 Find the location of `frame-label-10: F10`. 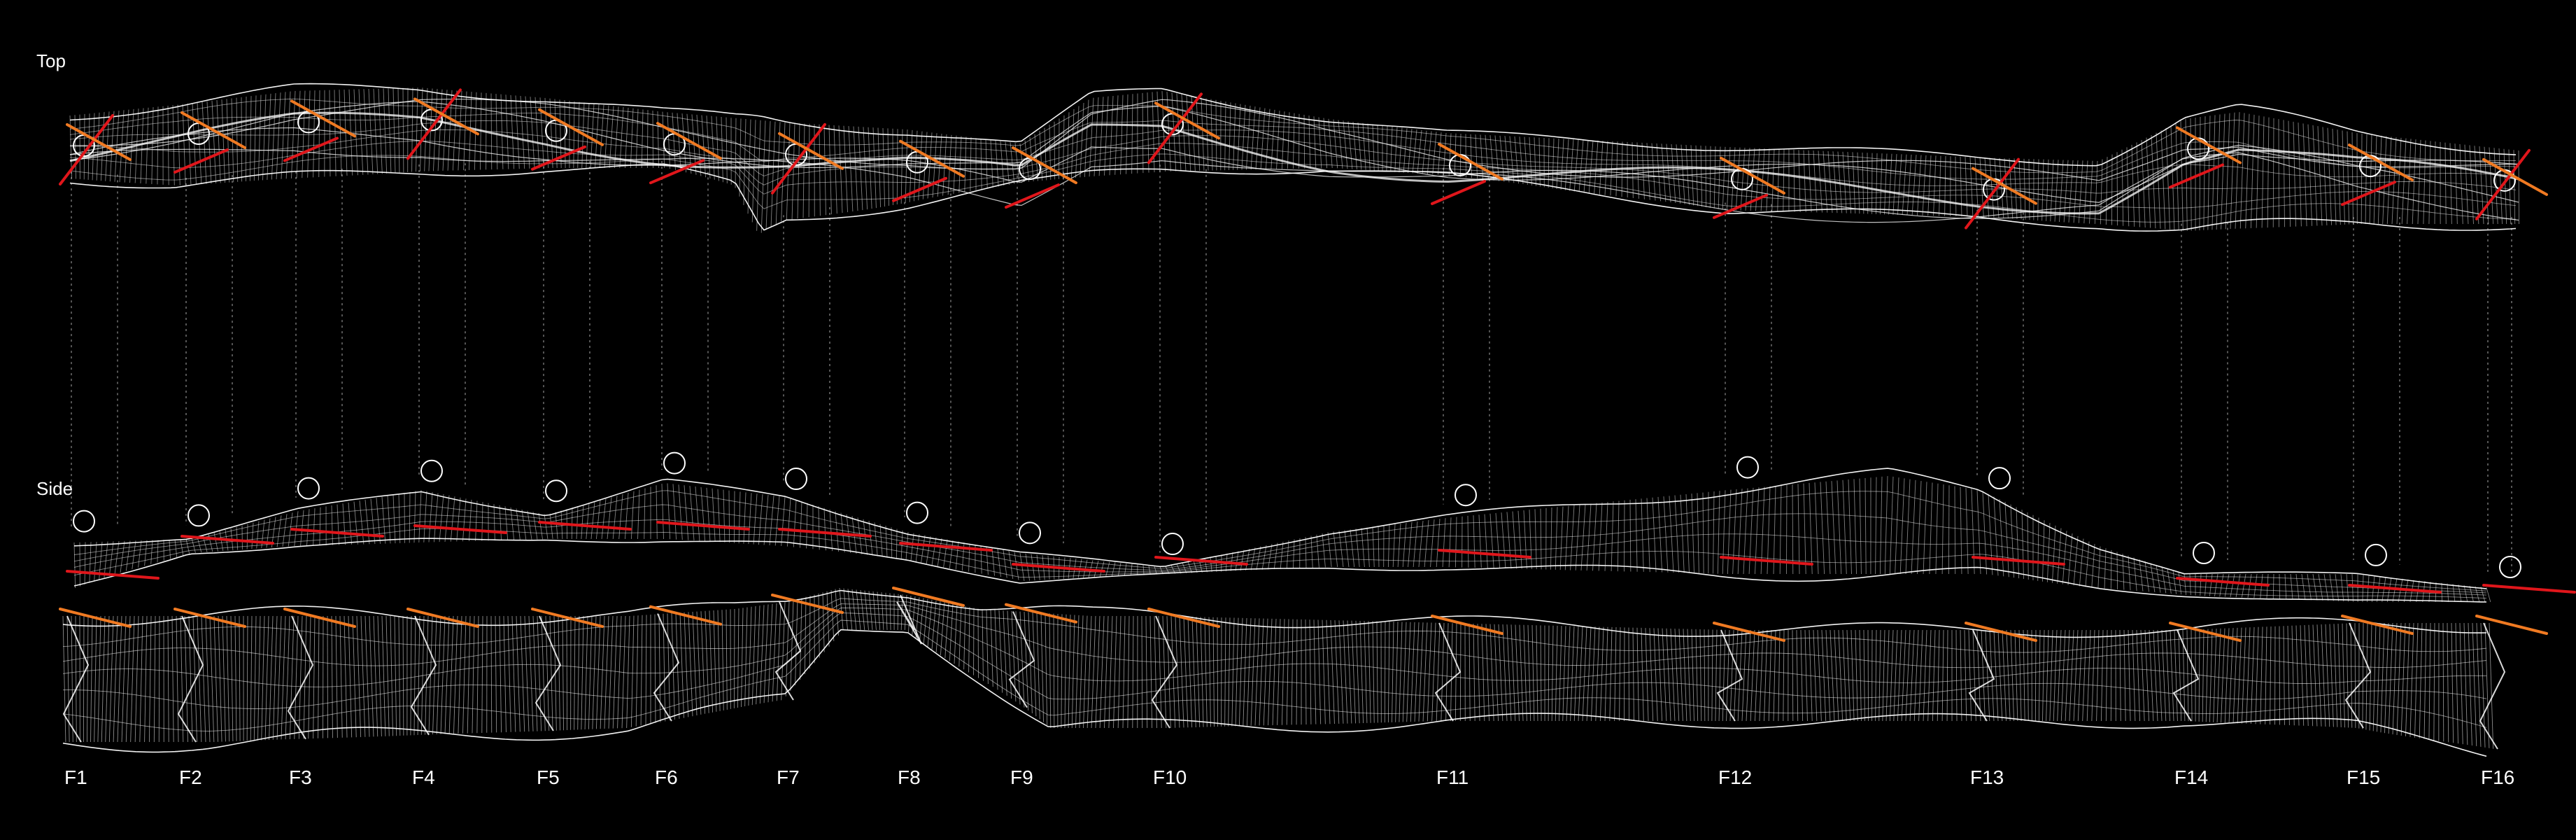

frame-label-10: F10 is located at coordinates (1170, 777).